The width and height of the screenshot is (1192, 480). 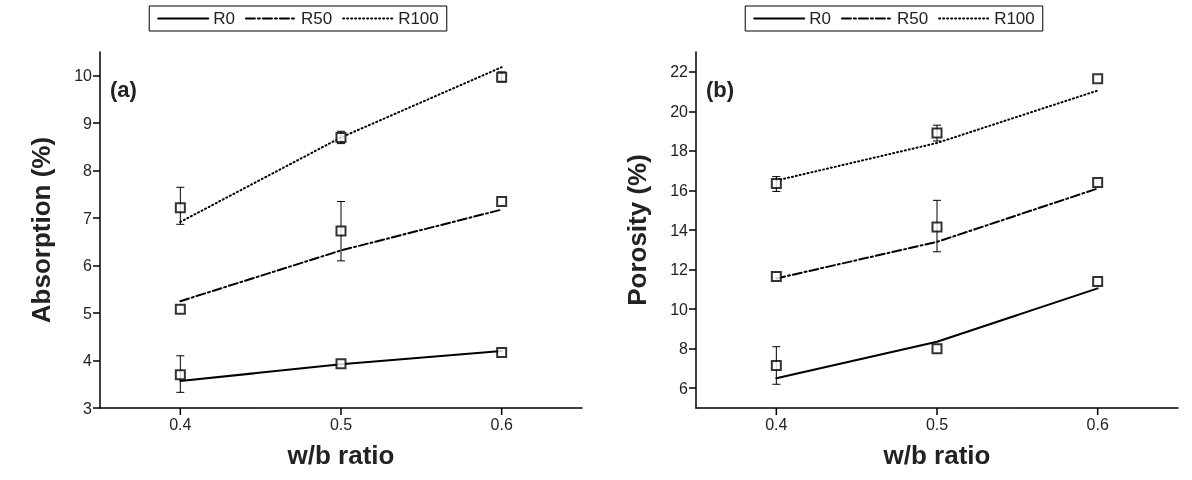 What do you see at coordinates (720, 89) in the screenshot?
I see `annotation: (b)` at bounding box center [720, 89].